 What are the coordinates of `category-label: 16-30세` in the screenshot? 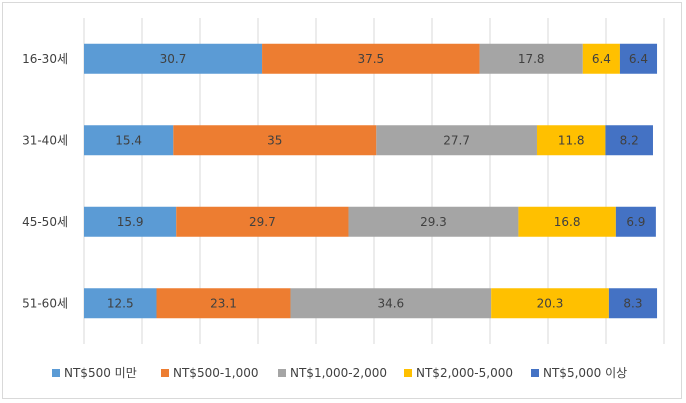 It's located at (45, 59).